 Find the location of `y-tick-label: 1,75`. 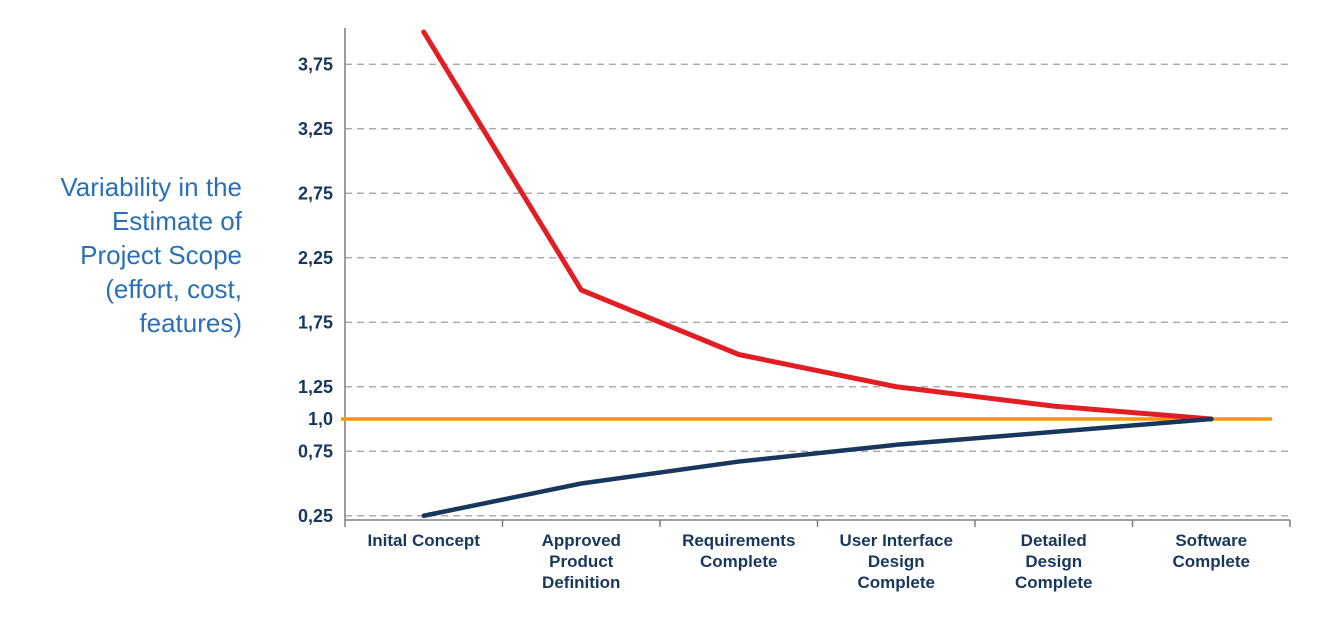

y-tick-label: 1,75 is located at coordinates (315, 322).